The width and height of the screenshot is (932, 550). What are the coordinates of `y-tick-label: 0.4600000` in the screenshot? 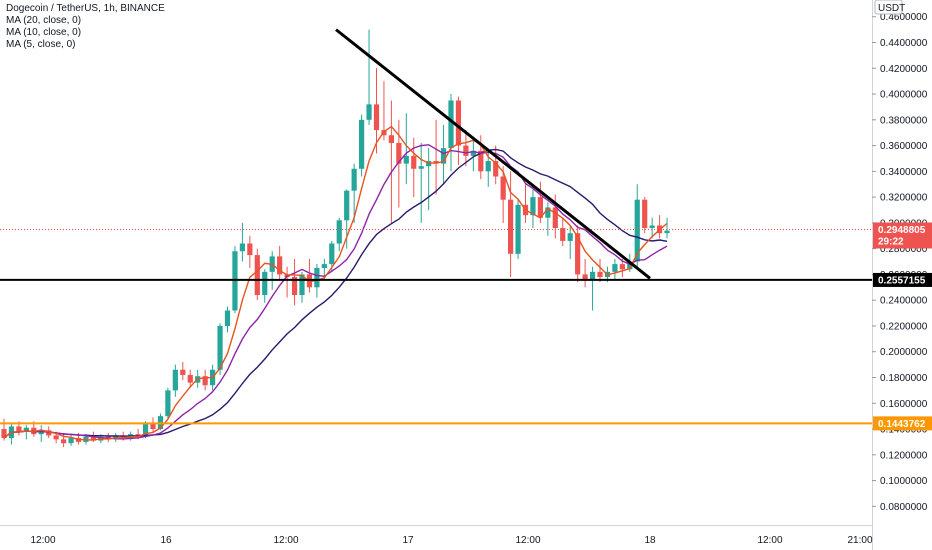 It's located at (904, 17).